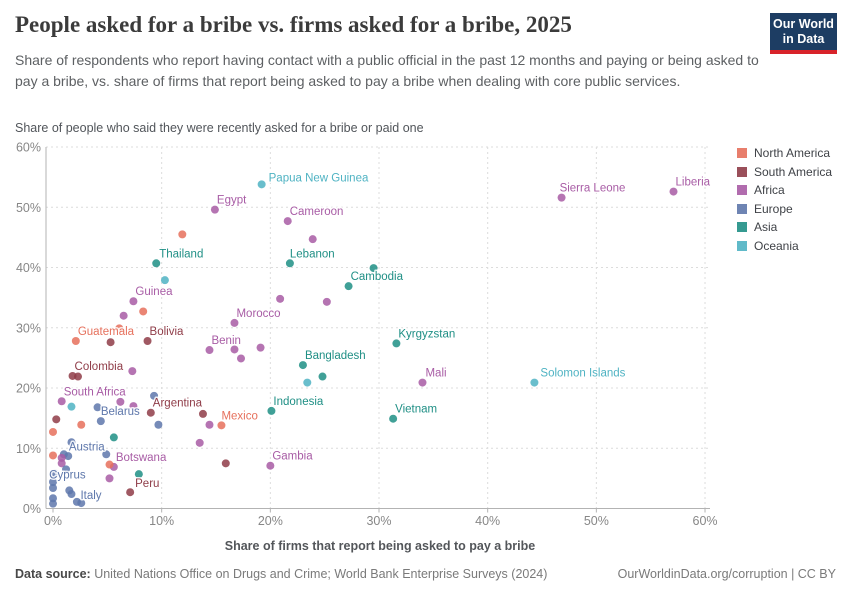 Image resolution: width=850 pixels, height=600 pixels. I want to click on legend-item-south_america: South America, so click(784, 172).